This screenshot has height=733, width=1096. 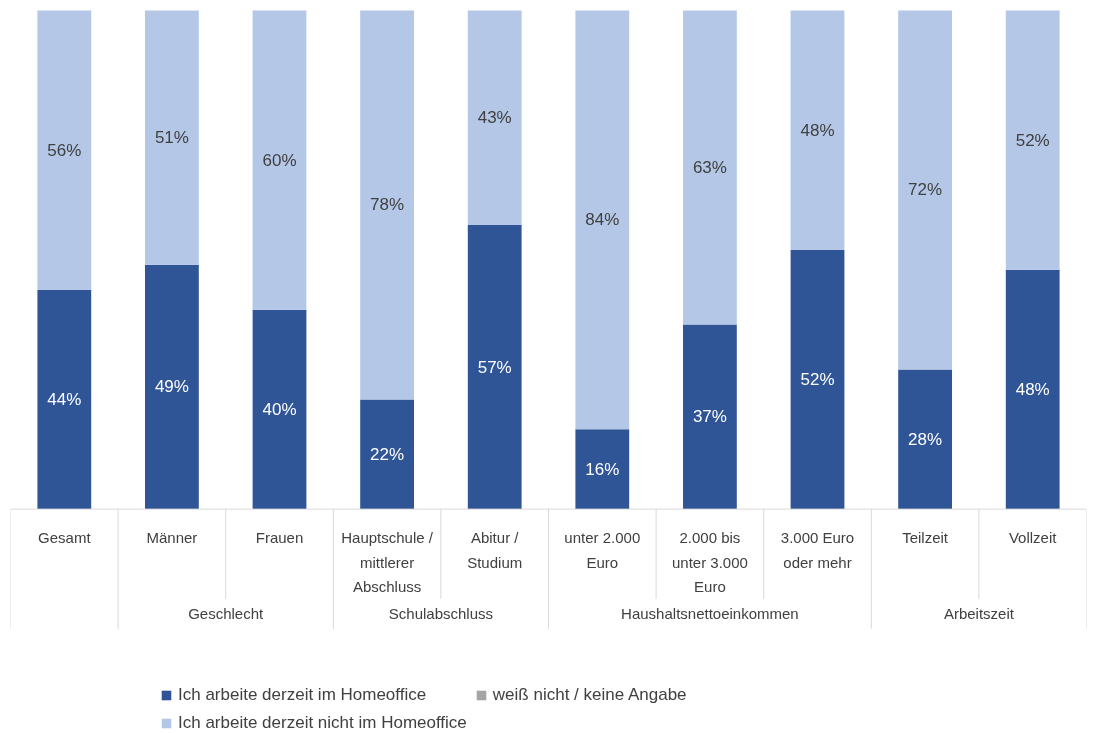 I want to click on x-tick-label: Abitur / Studium, so click(x=495, y=550).